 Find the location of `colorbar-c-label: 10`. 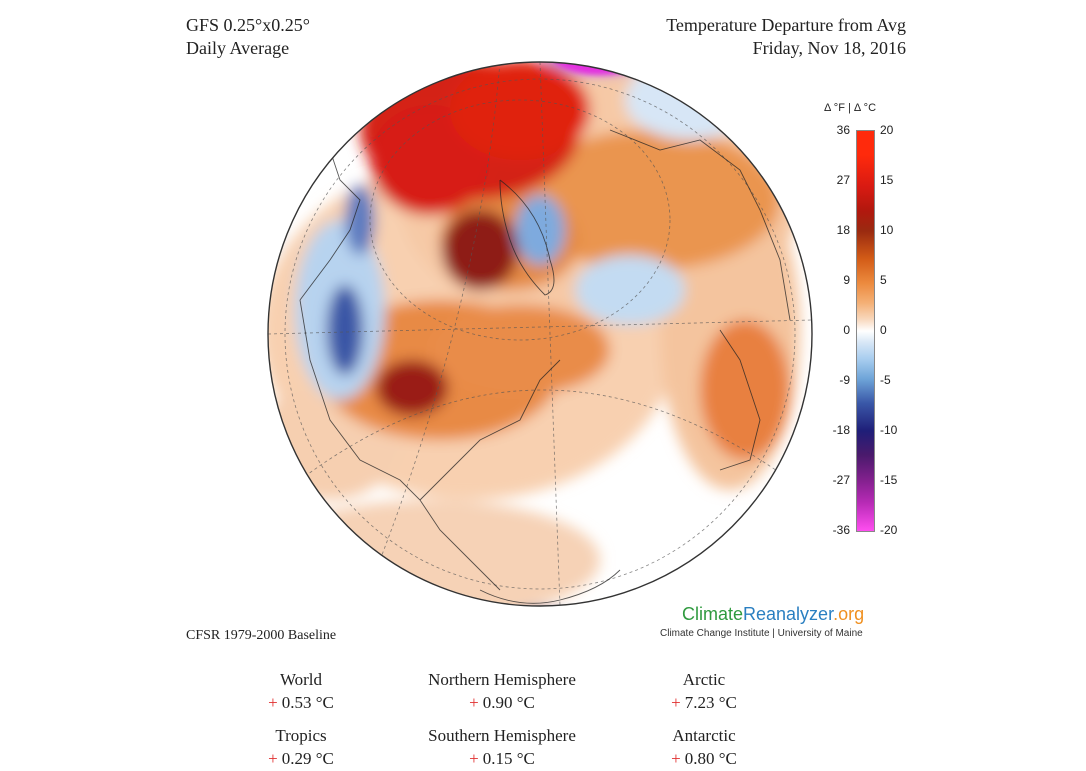

colorbar-c-label: 10 is located at coordinates (887, 230).